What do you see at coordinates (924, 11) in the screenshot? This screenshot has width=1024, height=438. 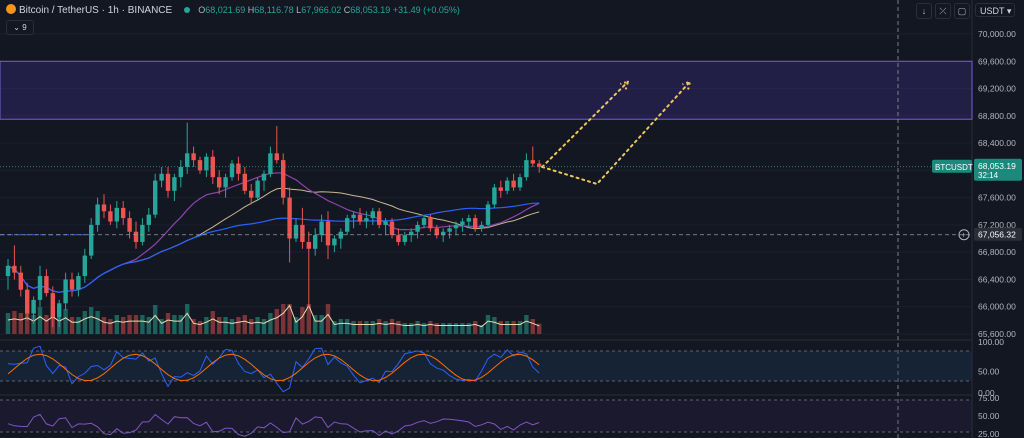 I see `down-arrow-icon: ↓` at bounding box center [924, 11].